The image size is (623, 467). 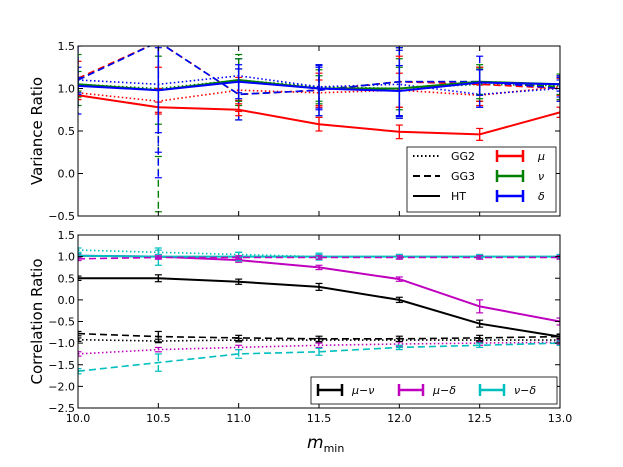 What do you see at coordinates (463, 156) in the screenshot?
I see `legend-label-gg2: GG2` at bounding box center [463, 156].